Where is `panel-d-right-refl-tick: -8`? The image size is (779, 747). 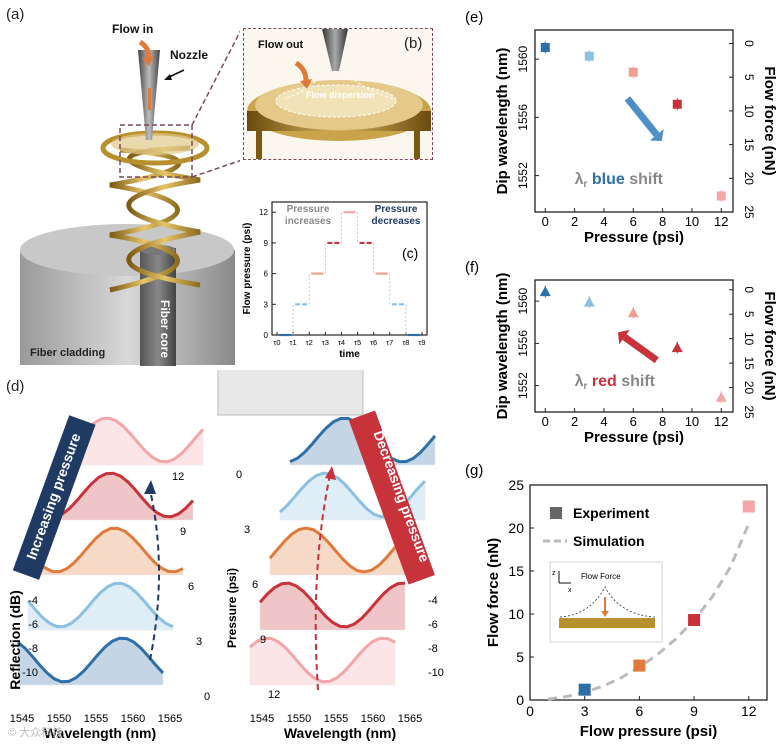 panel-d-right-refl-tick: -8 is located at coordinates (433, 649).